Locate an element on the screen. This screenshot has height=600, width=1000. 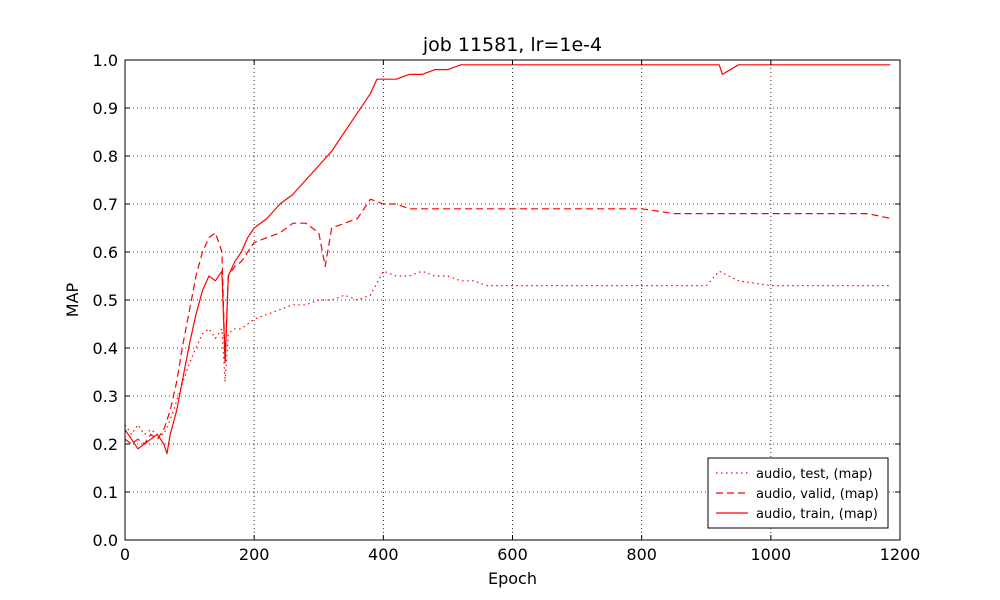
x-tick-label: 400 is located at coordinates (383, 554).